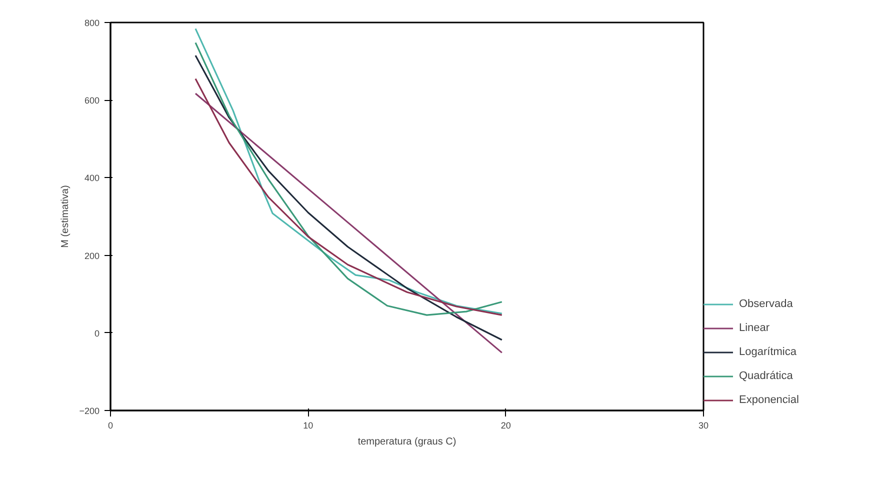  What do you see at coordinates (766, 304) in the screenshot?
I see `legend-label: Observada` at bounding box center [766, 304].